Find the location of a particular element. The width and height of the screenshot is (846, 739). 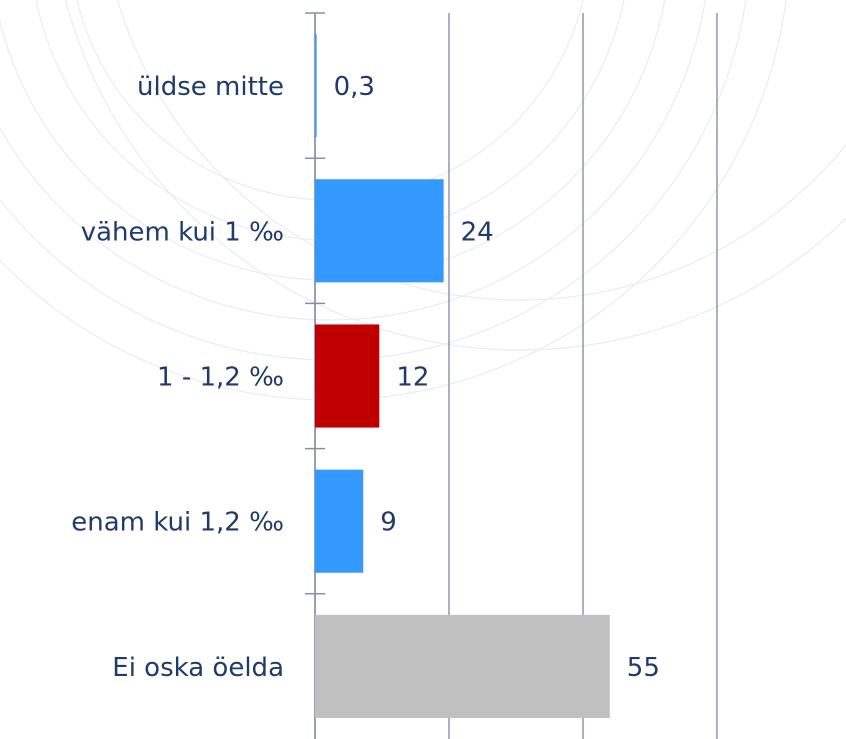

value-label: 24 is located at coordinates (477, 232).